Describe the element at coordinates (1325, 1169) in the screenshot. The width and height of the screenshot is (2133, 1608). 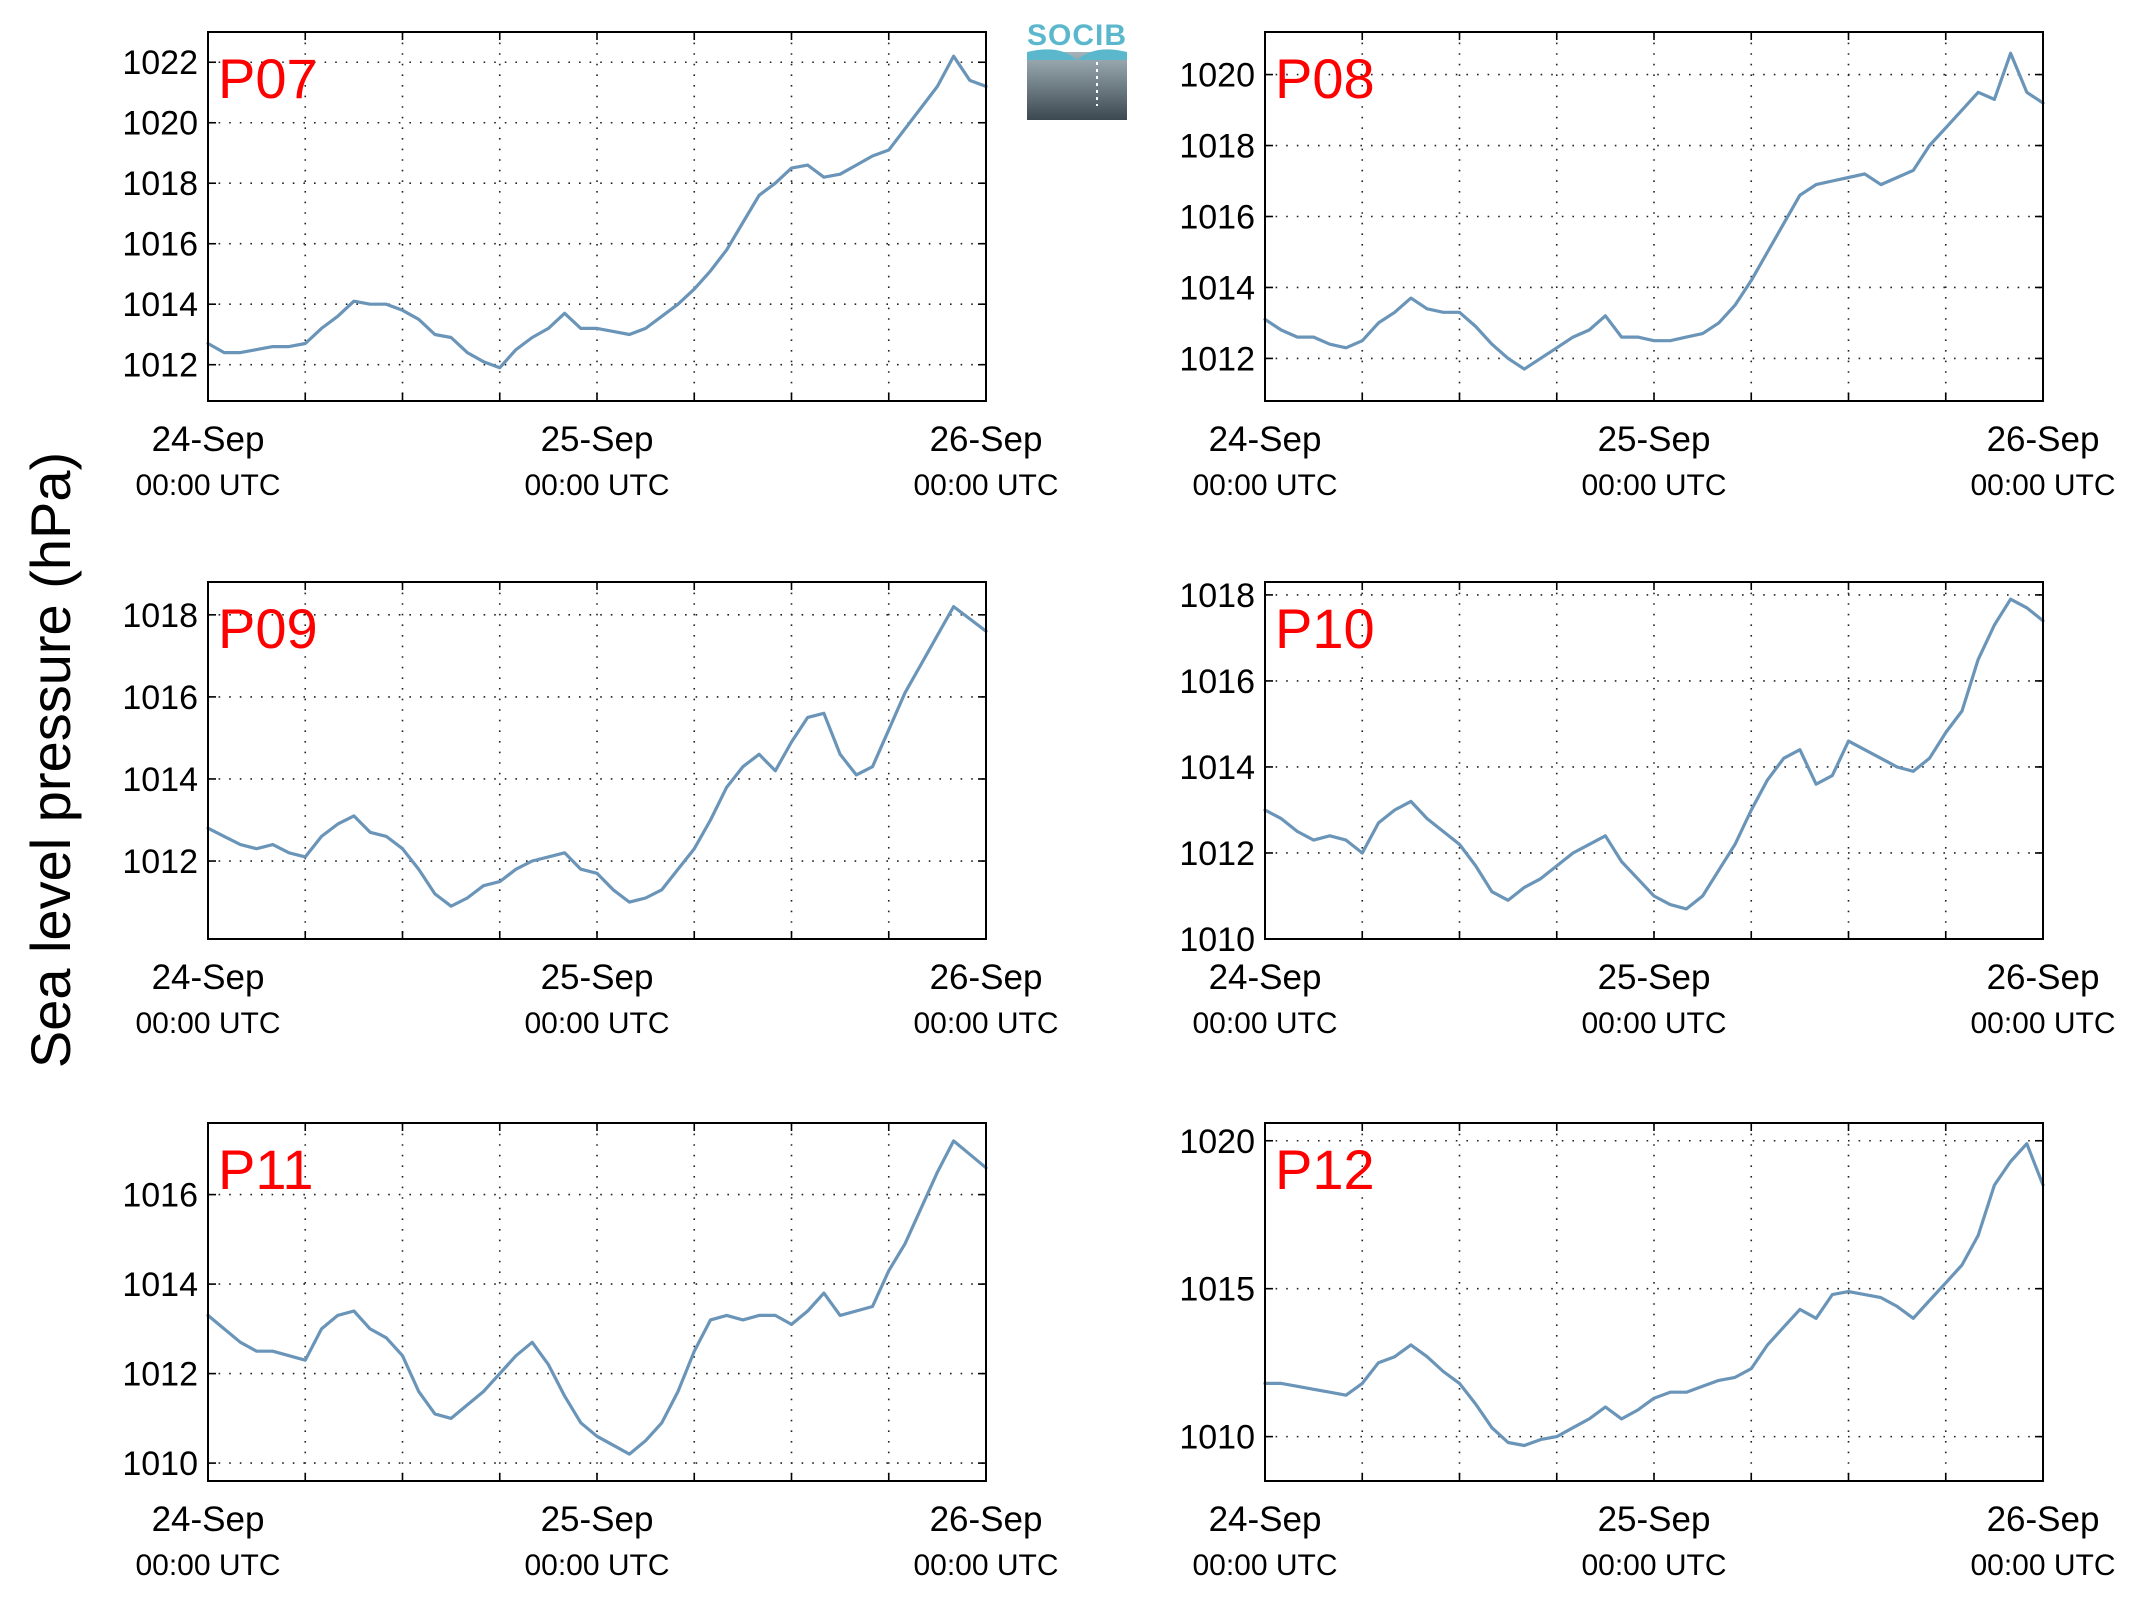
I see `panel-label: P12` at that location.